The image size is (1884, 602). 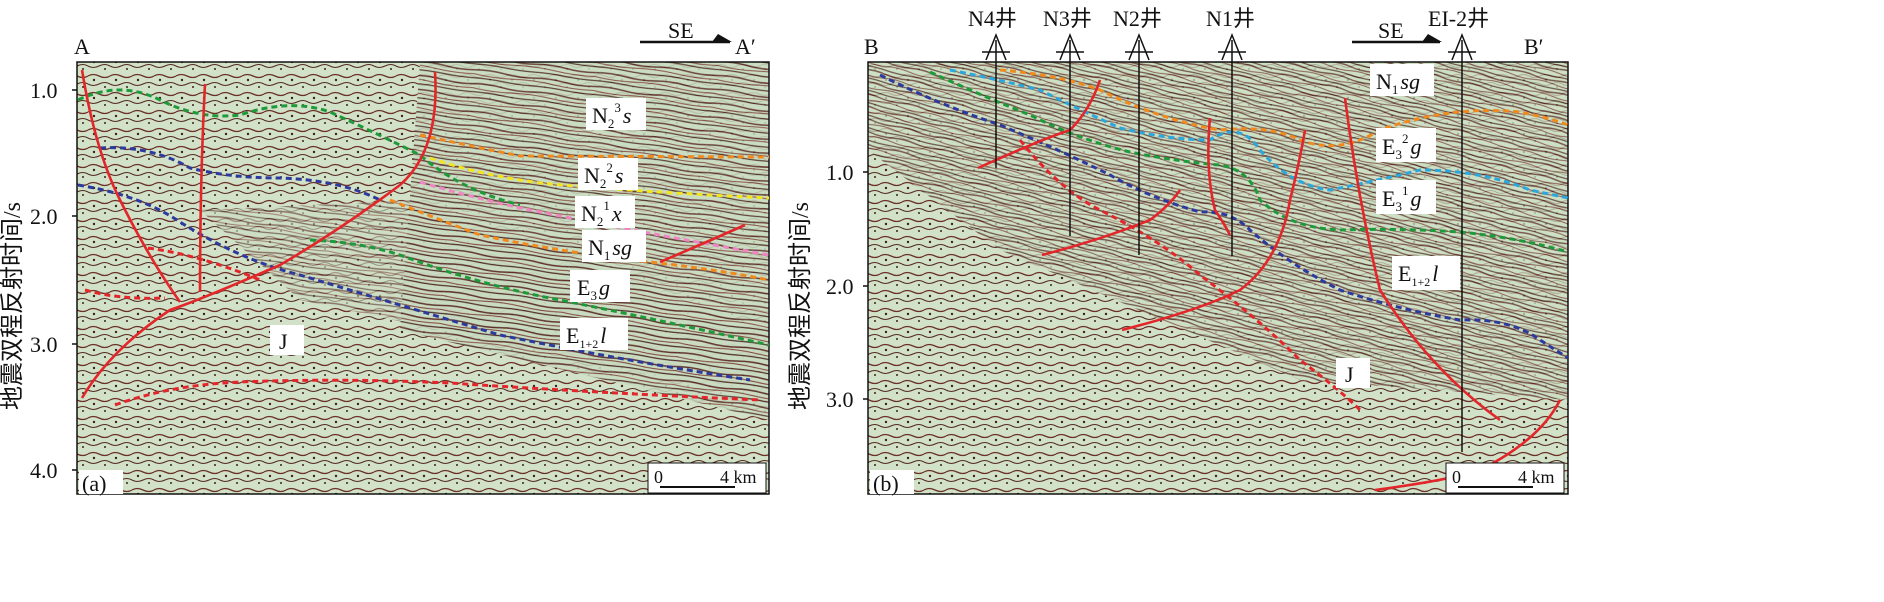 I want to click on well-n1: N1井, so click(x=1230, y=131).